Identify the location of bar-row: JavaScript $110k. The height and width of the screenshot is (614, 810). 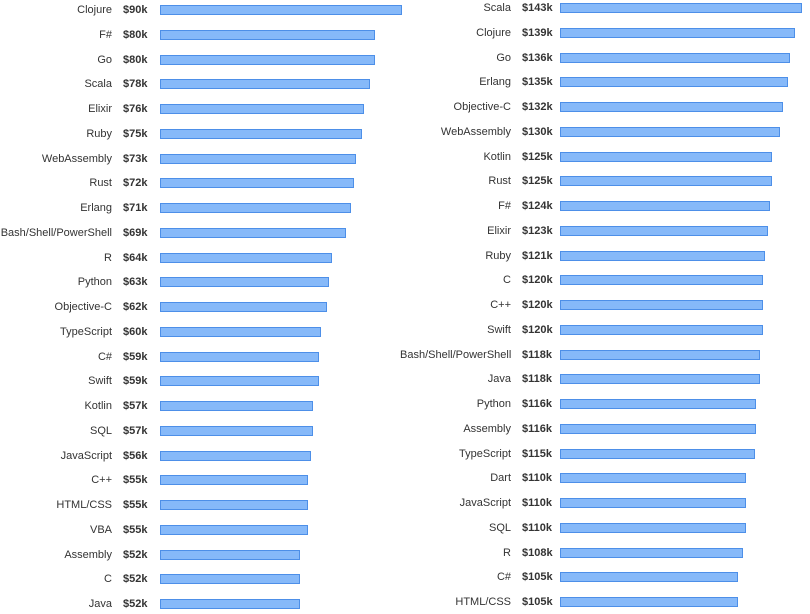
(605, 503).